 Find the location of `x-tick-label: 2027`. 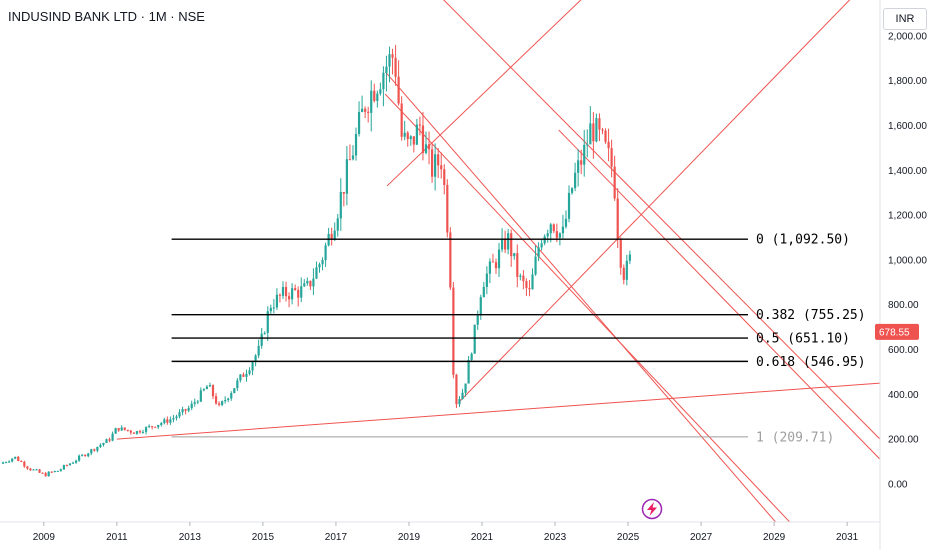

x-tick-label: 2027 is located at coordinates (701, 537).